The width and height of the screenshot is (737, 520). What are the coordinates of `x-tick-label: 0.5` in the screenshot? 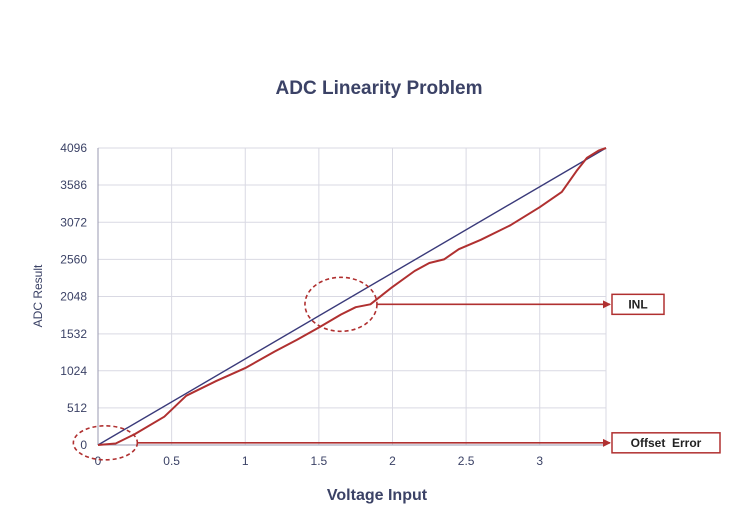 It's located at (171, 461).